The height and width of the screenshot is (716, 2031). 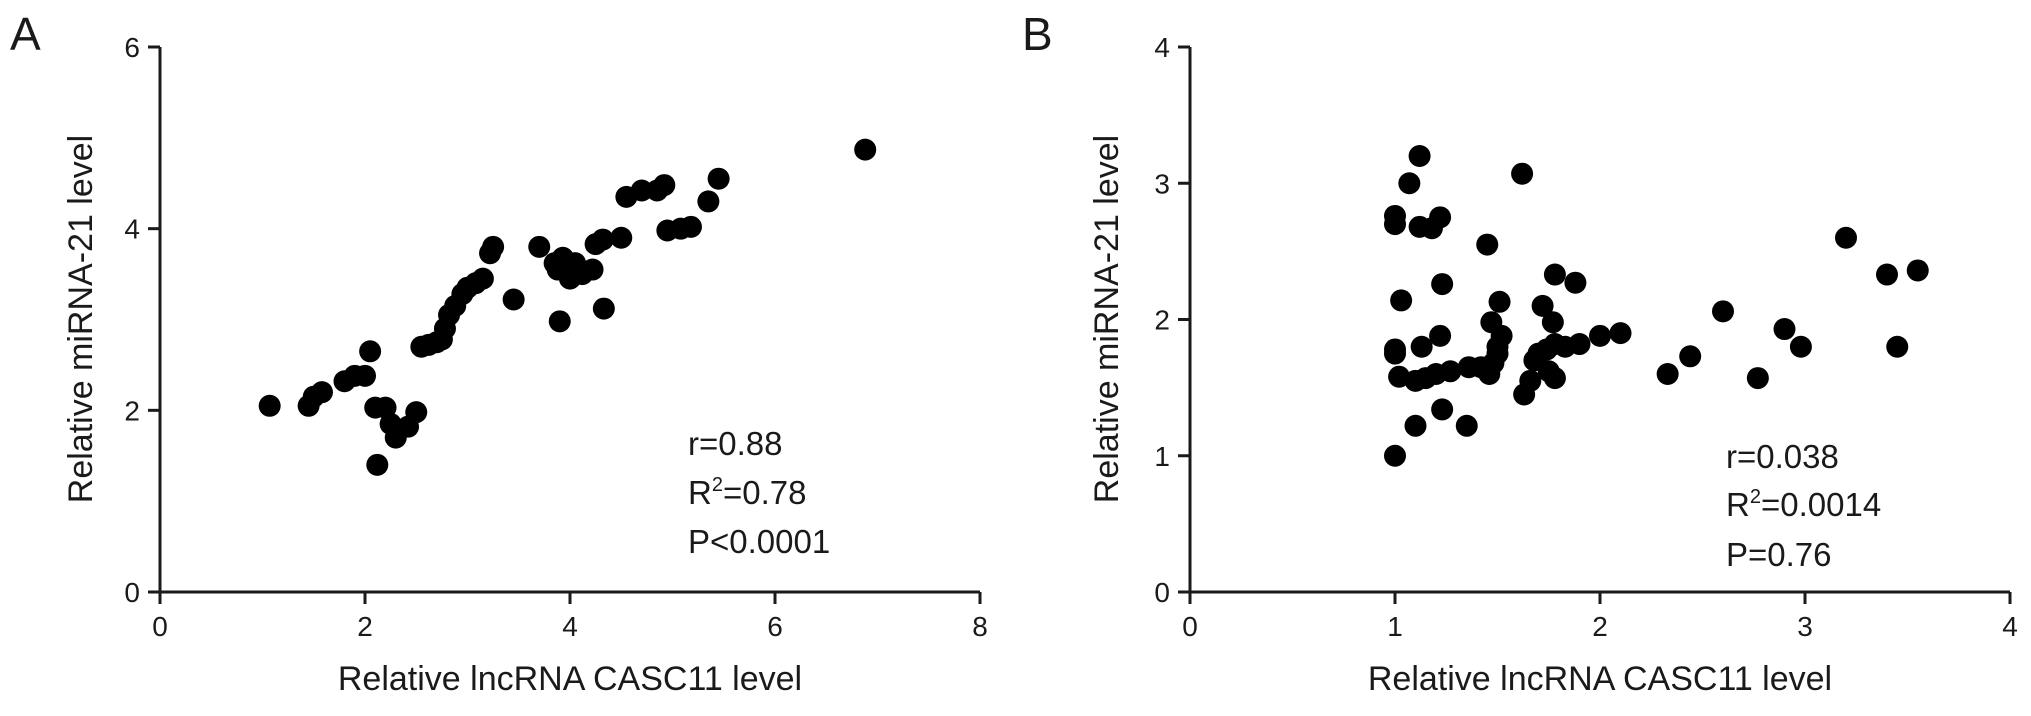 What do you see at coordinates (775, 626) in the screenshot?
I see `panel-a-x-tick-label: 6` at bounding box center [775, 626].